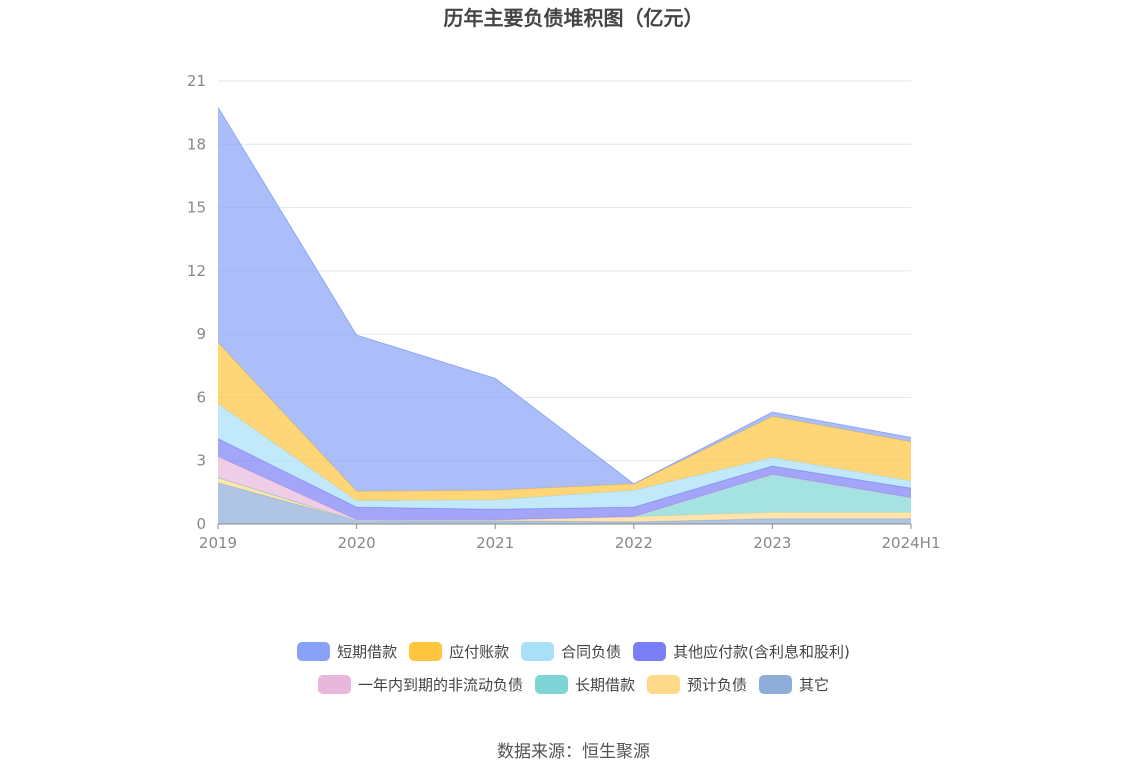  What do you see at coordinates (479, 651) in the screenshot?
I see `legend-label: 应付账款` at bounding box center [479, 651].